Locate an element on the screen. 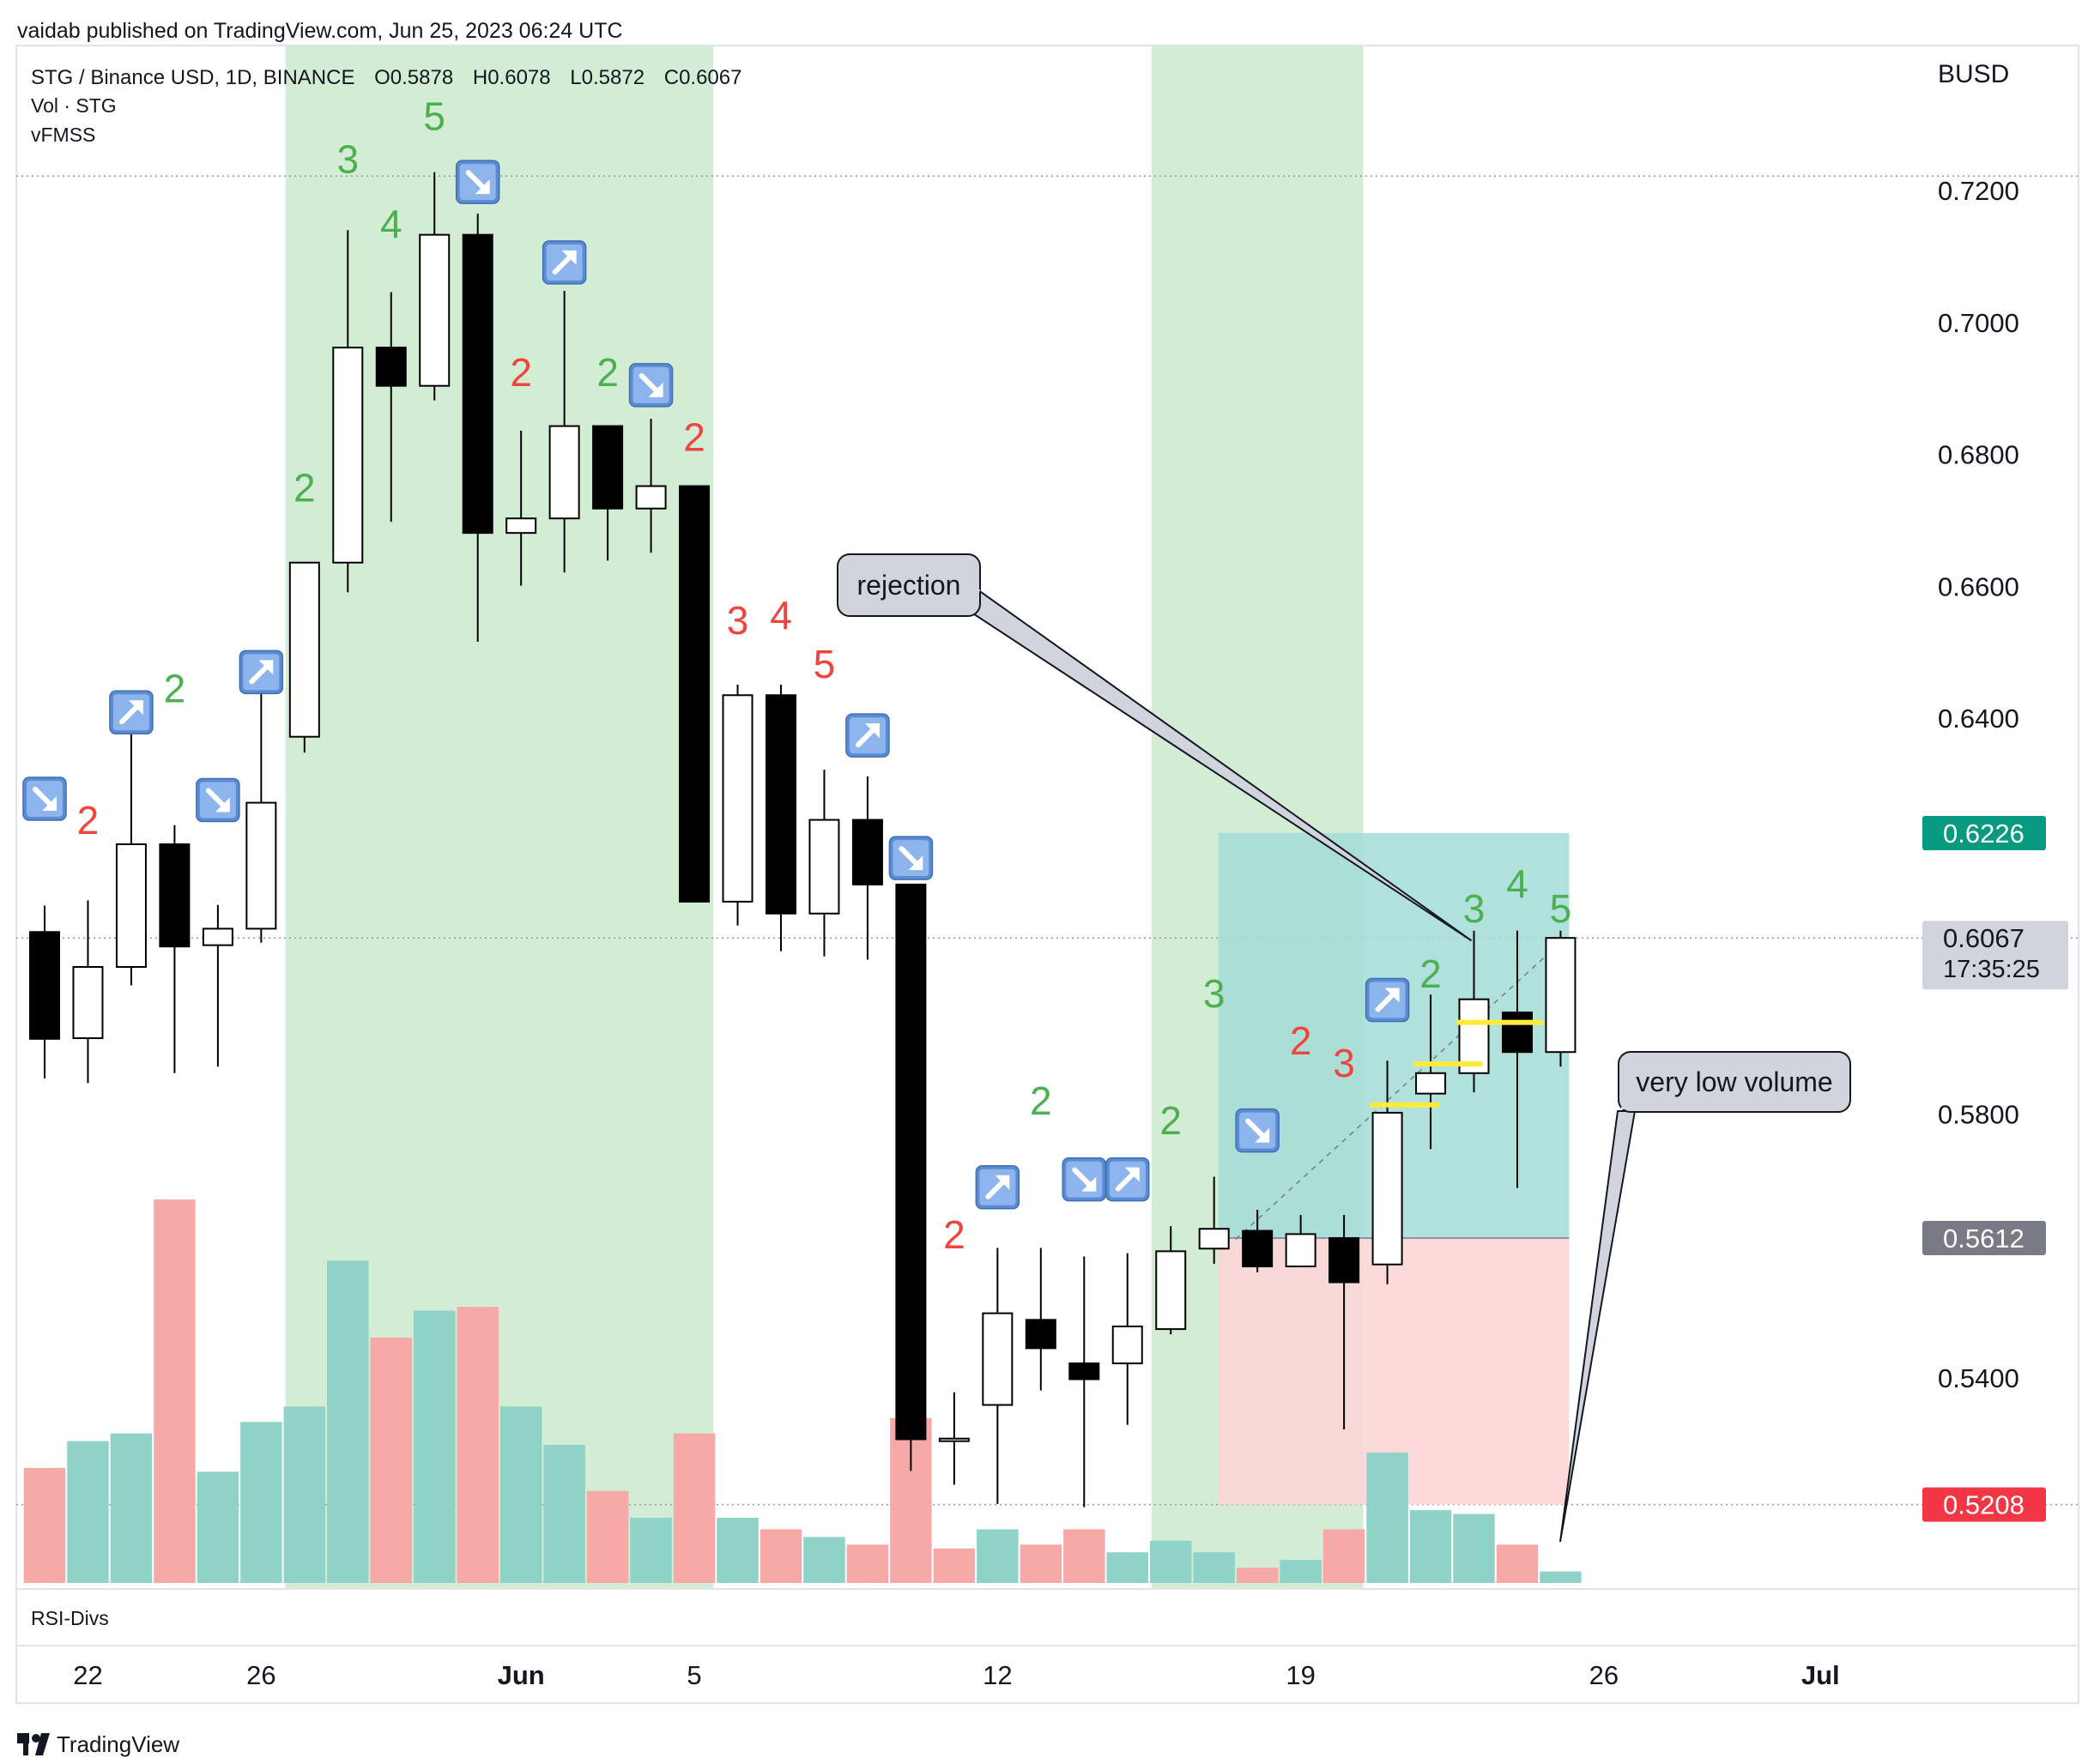 This screenshot has width=2094, height=1764. legend-volume: Vol · STG is located at coordinates (74, 105).